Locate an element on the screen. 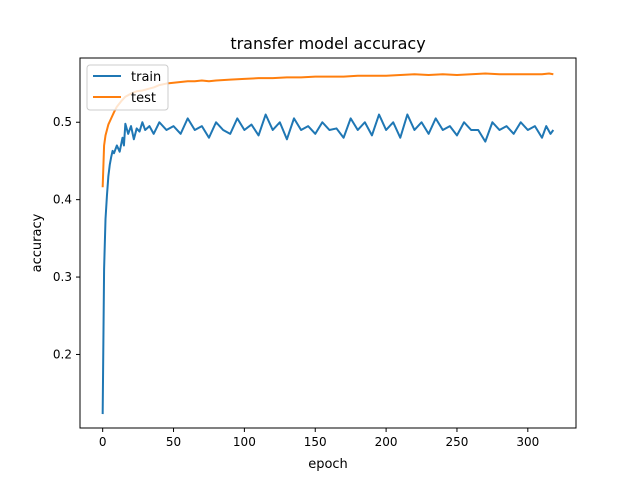  x-tick-label: 250 is located at coordinates (457, 442).